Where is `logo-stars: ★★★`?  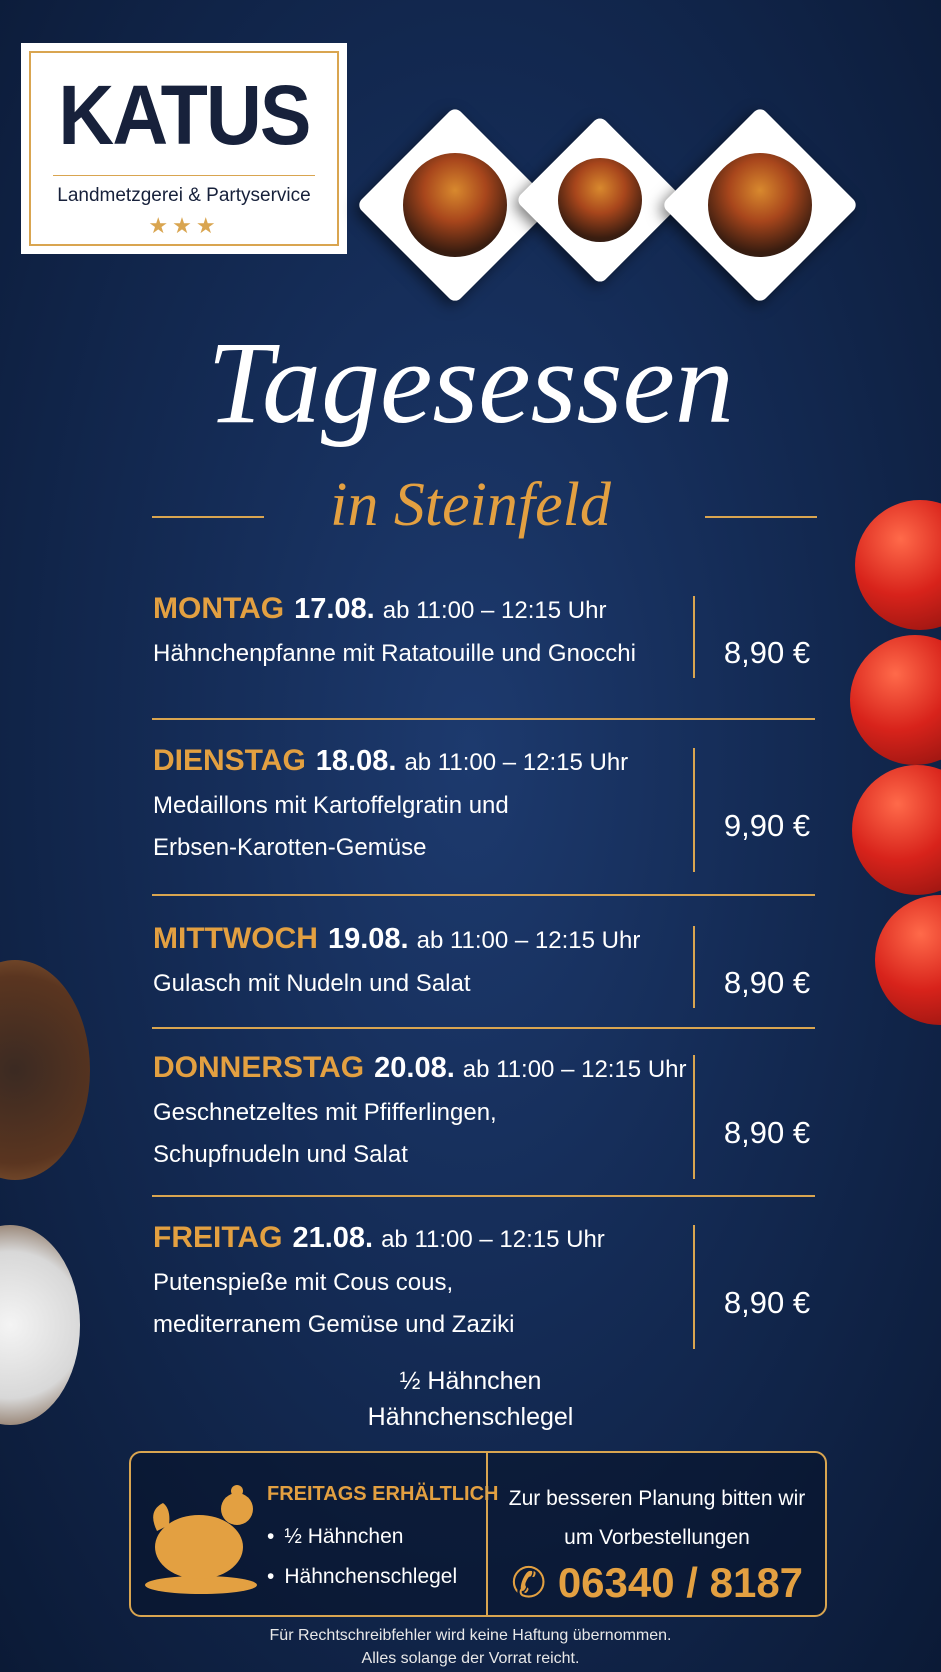 logo-stars: ★★★ is located at coordinates (184, 225).